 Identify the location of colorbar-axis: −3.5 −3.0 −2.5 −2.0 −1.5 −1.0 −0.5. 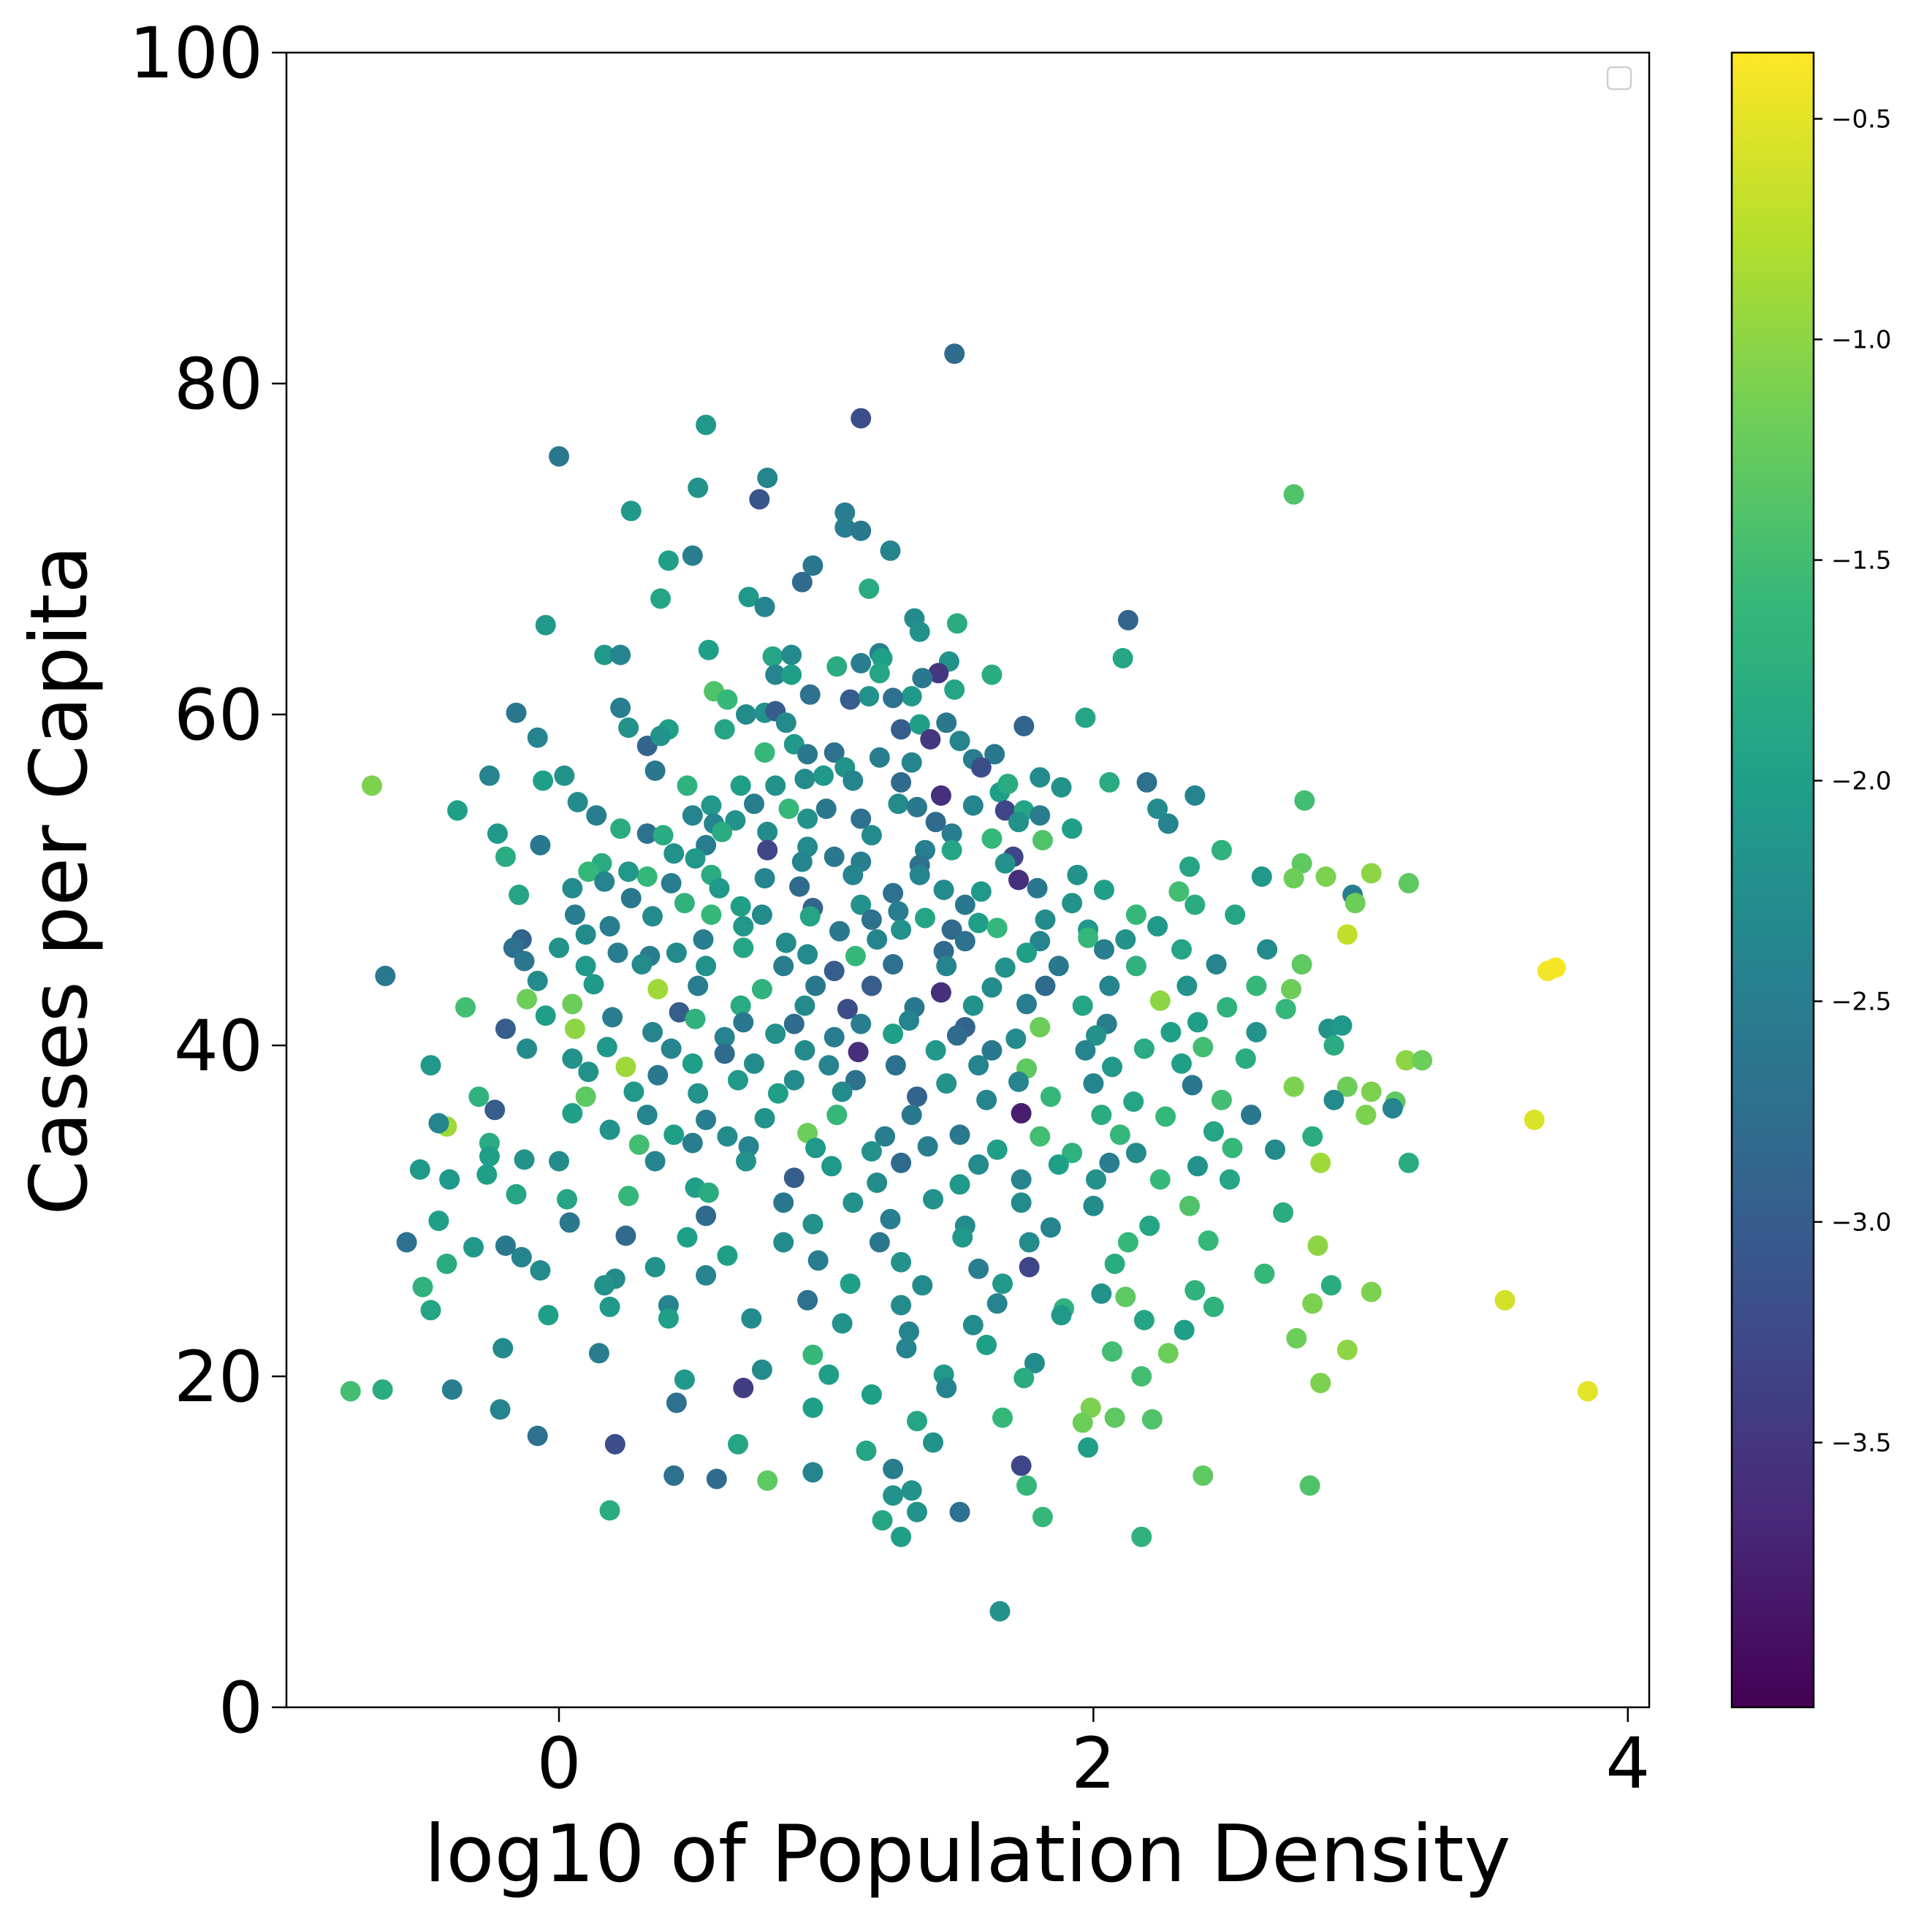
(1853, 781).